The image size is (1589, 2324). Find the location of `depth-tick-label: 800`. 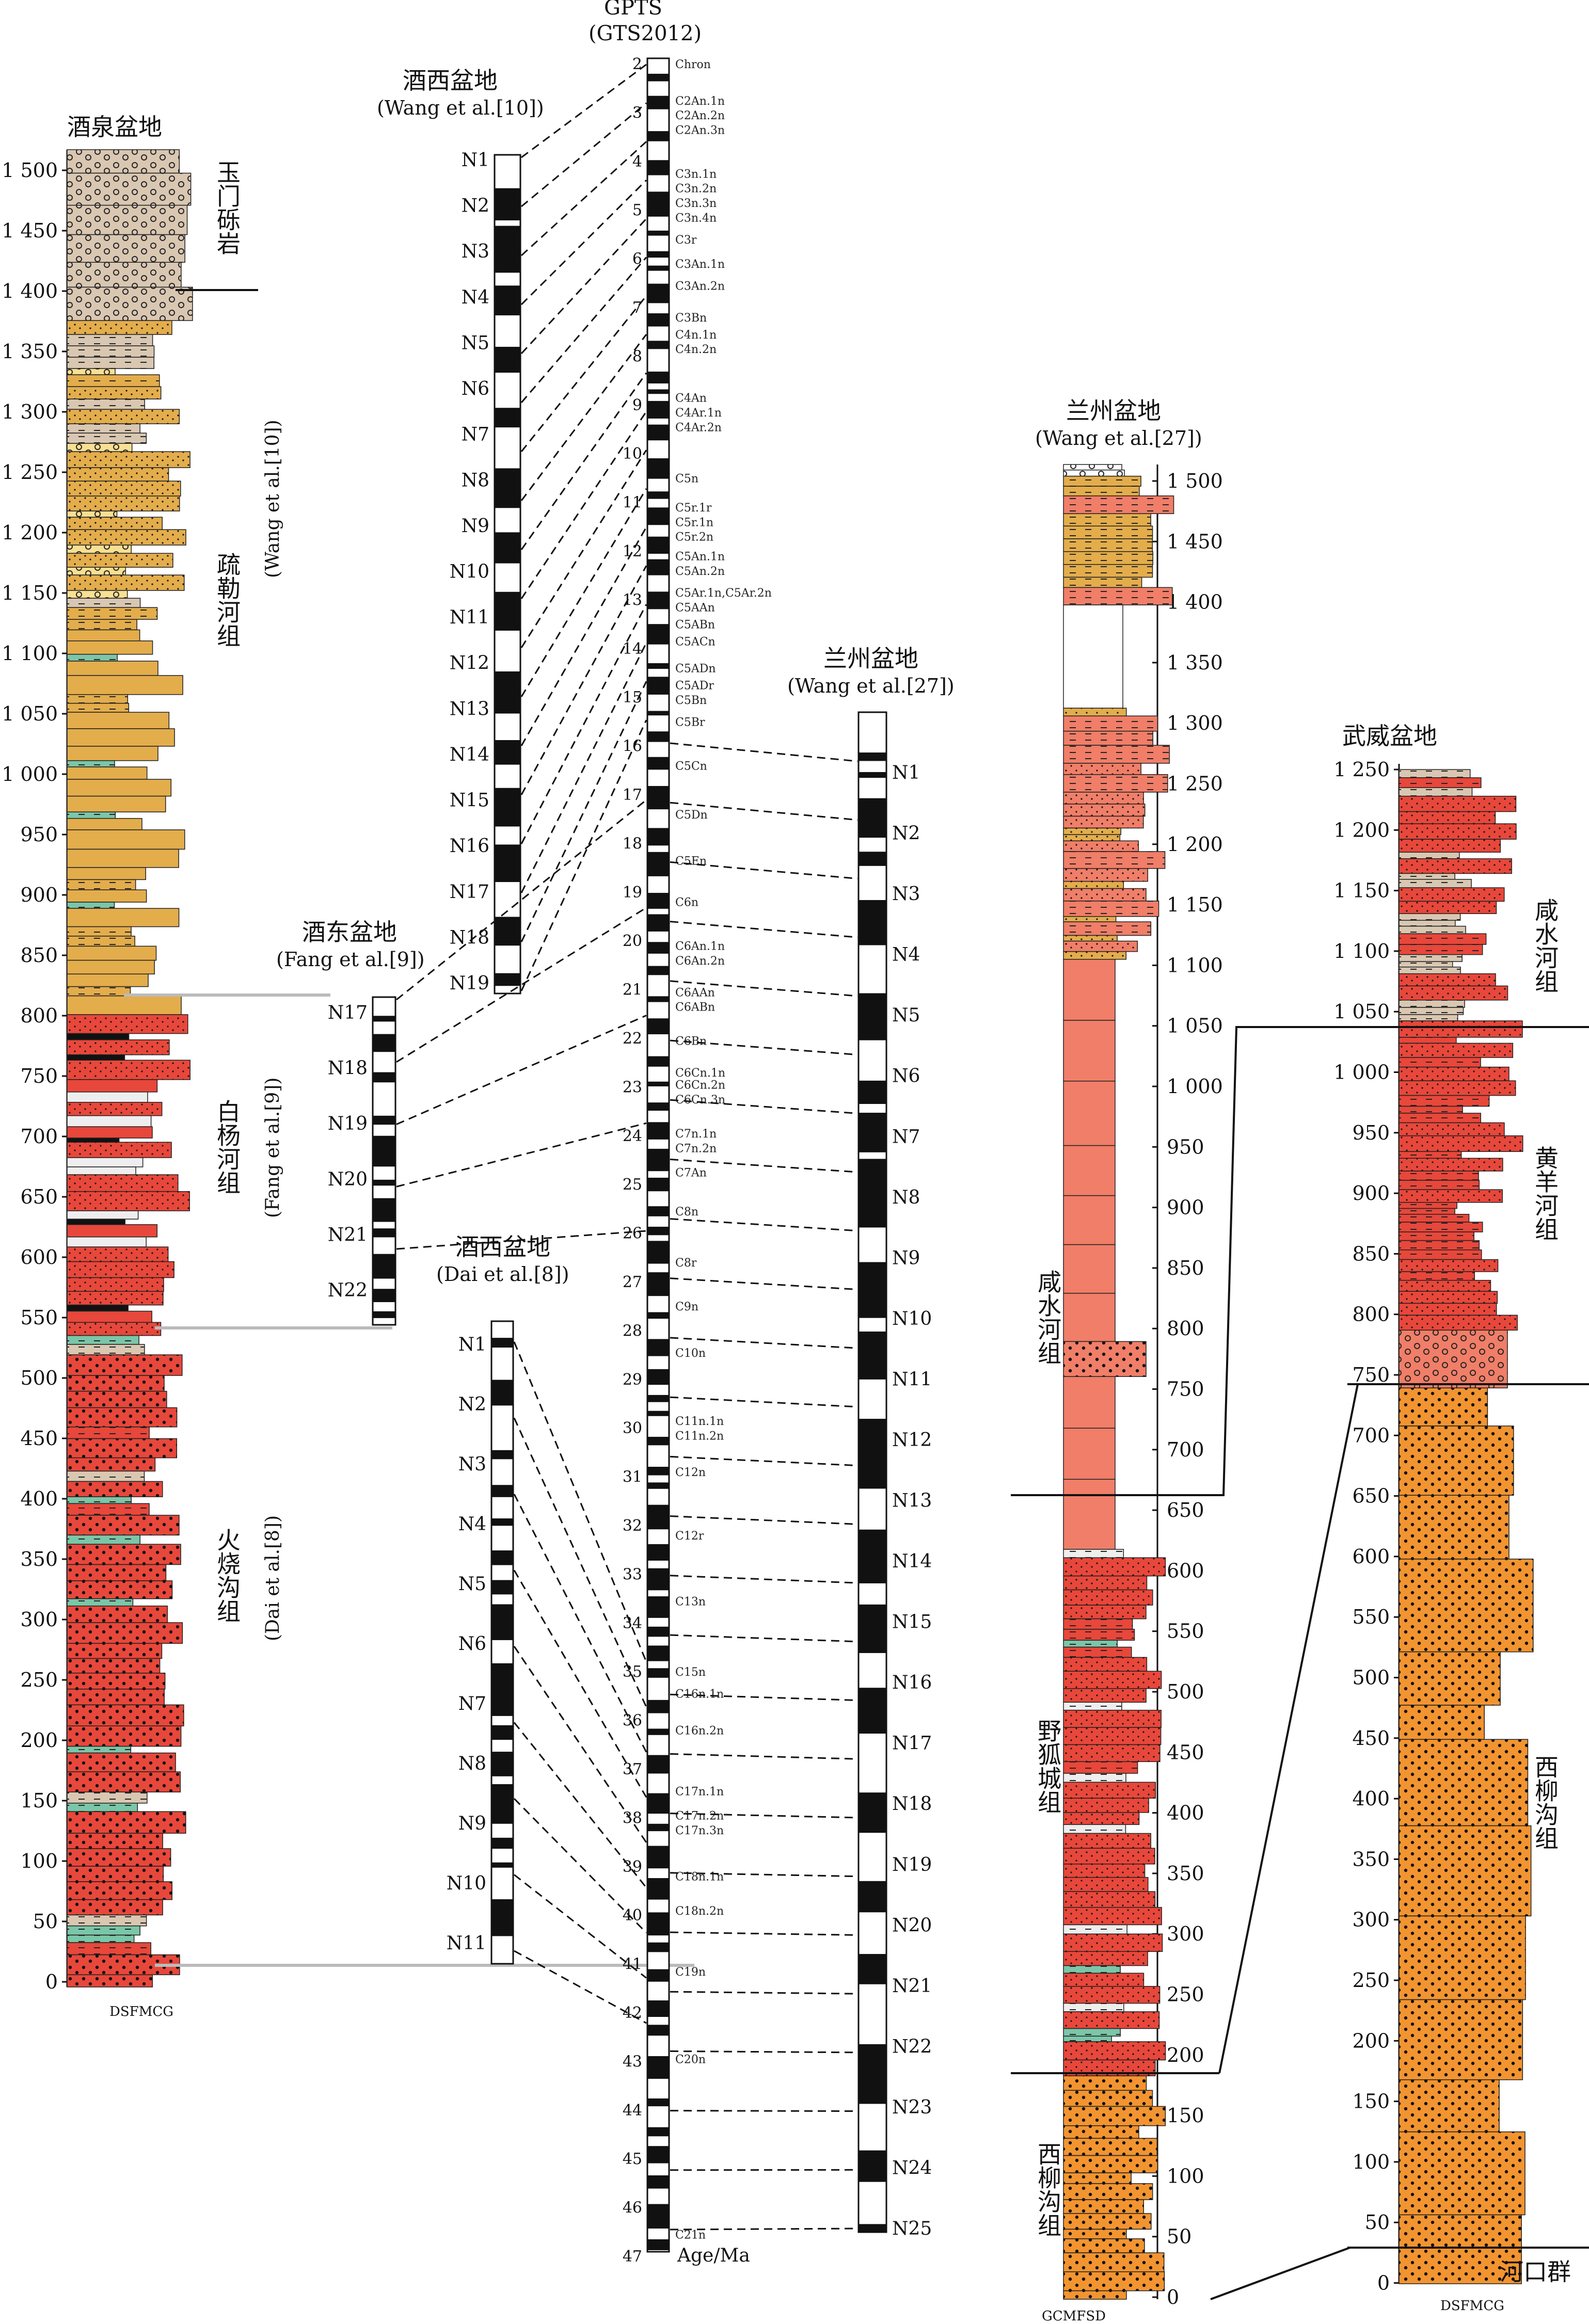

depth-tick-label: 800 is located at coordinates (39, 1015).